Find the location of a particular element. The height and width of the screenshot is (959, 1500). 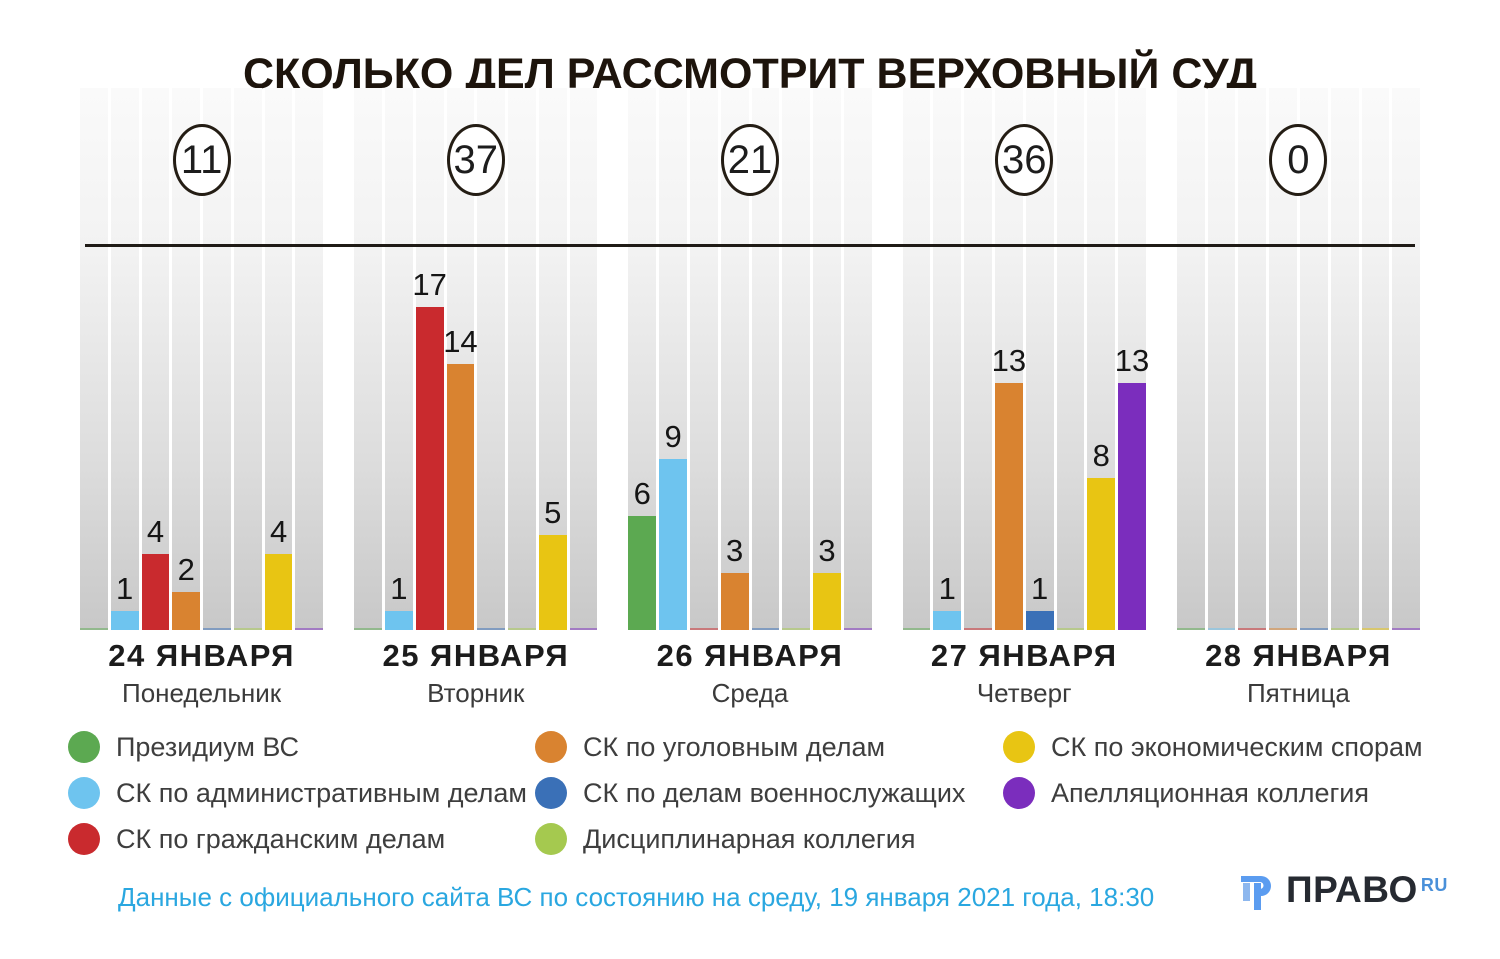

legend-item-sk-admin: СК по административным делам is located at coordinates (297, 793).